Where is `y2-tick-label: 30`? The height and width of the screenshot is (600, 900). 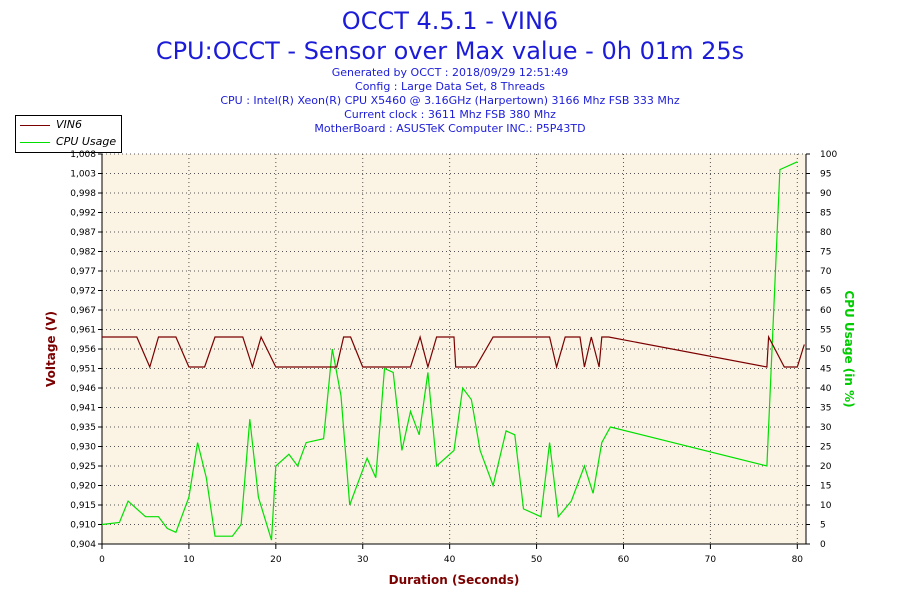
y2-tick-label: 30 is located at coordinates (826, 428).